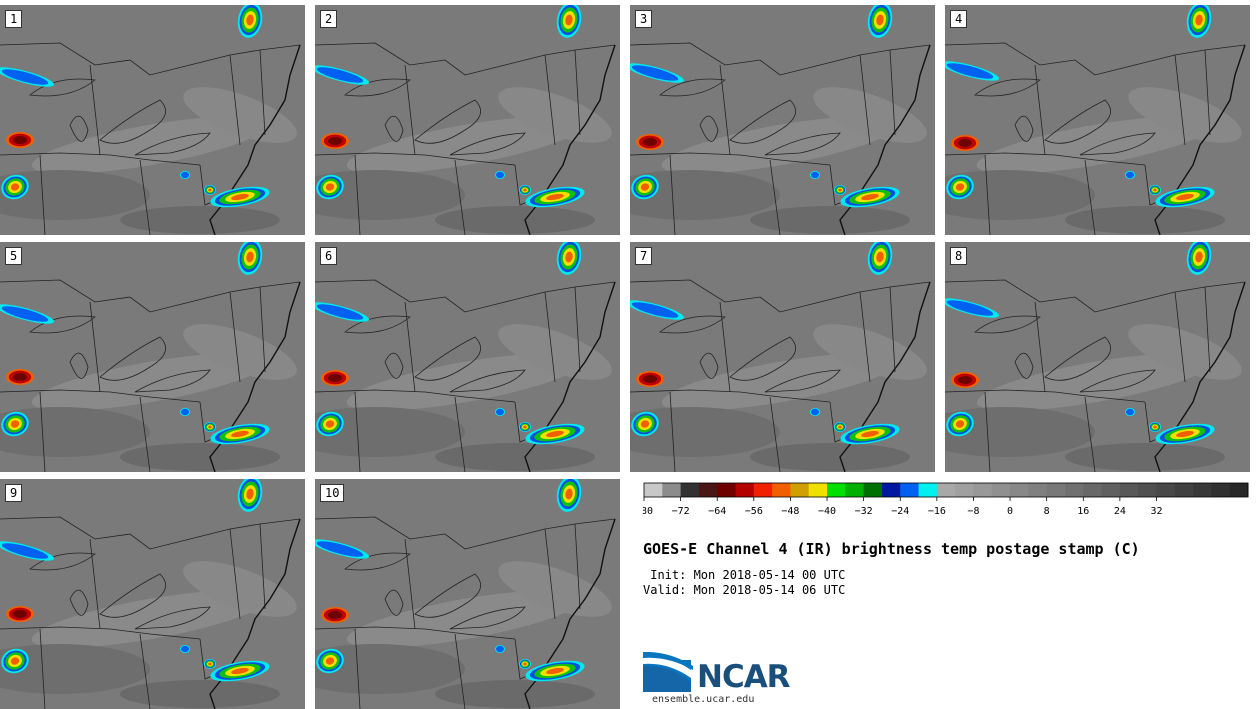 The image size is (1260, 709). I want to click on colorbar-tick-label: −48, so click(790, 511).